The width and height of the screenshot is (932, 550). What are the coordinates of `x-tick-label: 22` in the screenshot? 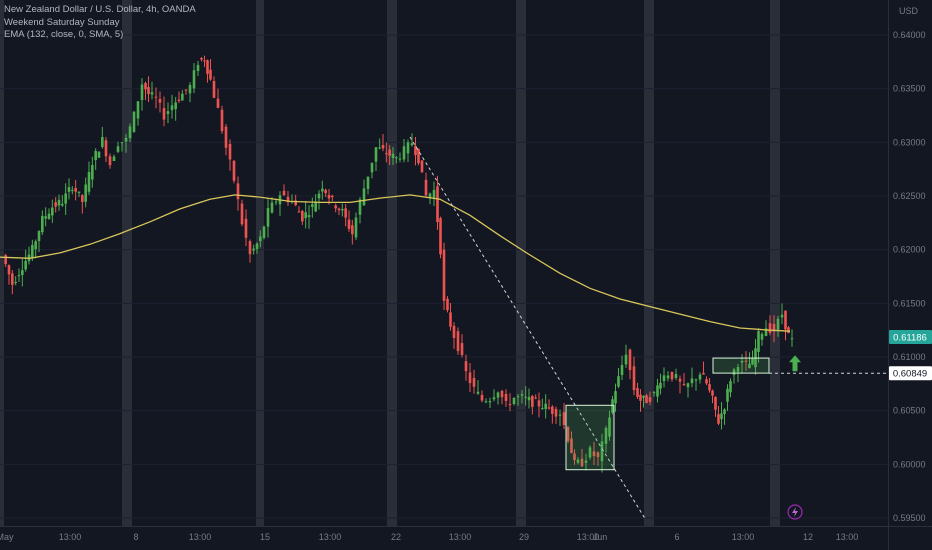 It's located at (396, 537).